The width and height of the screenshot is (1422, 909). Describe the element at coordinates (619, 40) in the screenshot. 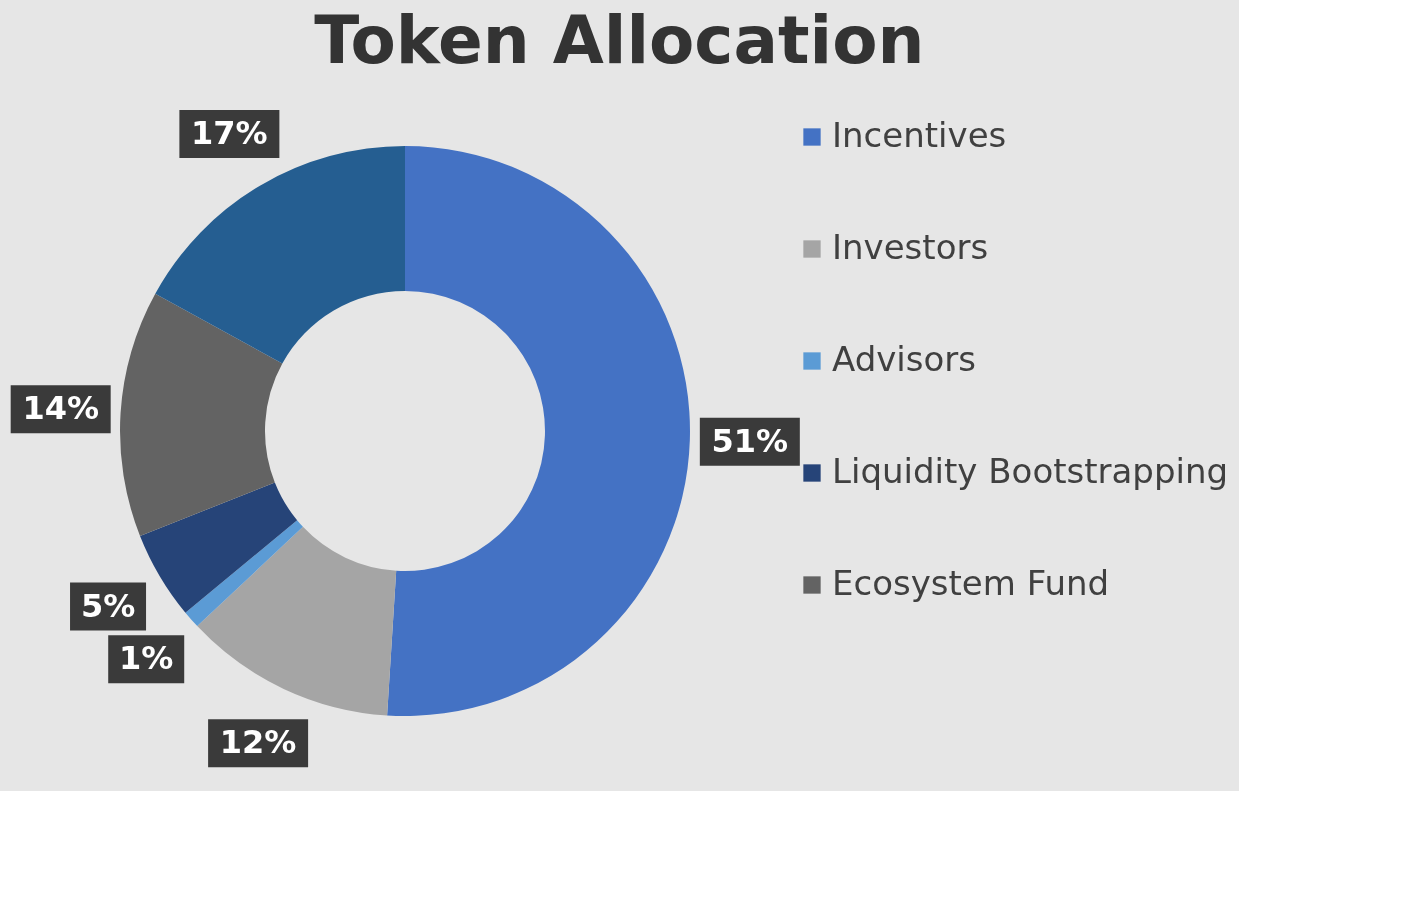

I see `chart-title: Token Allocation` at that location.